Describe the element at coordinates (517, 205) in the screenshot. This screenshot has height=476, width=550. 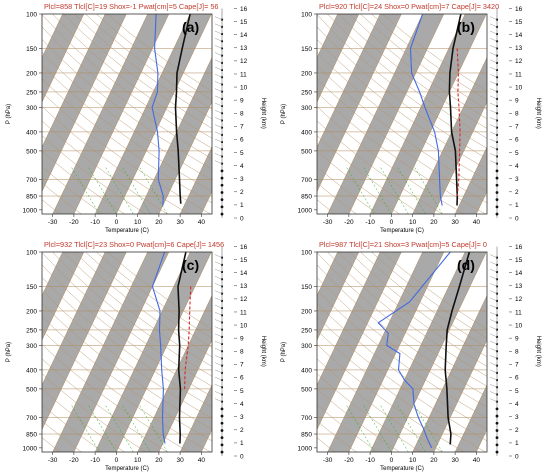
I see `h-tick-label: 1` at that location.